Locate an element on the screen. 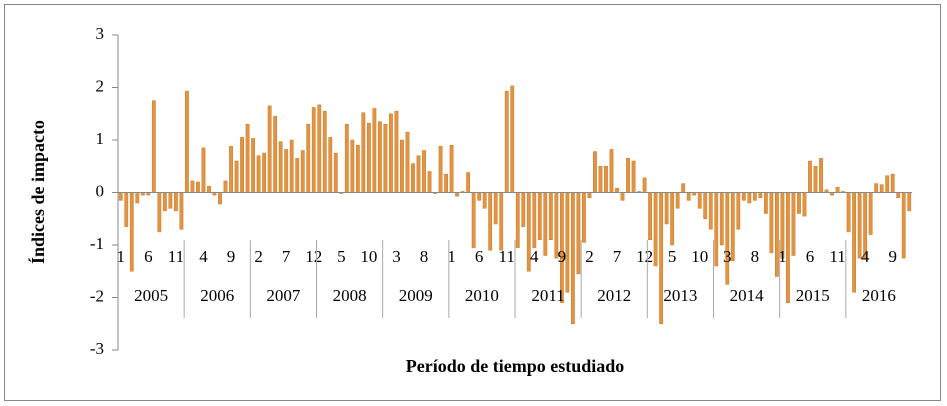  year-label: 2009 is located at coordinates (416, 295).